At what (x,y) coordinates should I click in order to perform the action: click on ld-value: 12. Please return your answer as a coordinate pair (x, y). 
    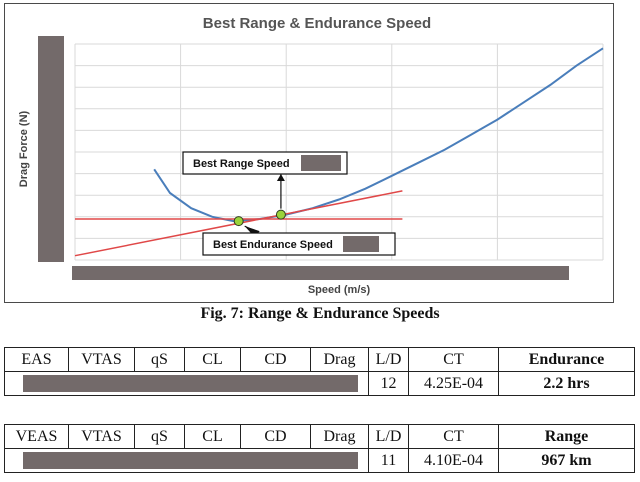
    Looking at the image, I should click on (388, 383).